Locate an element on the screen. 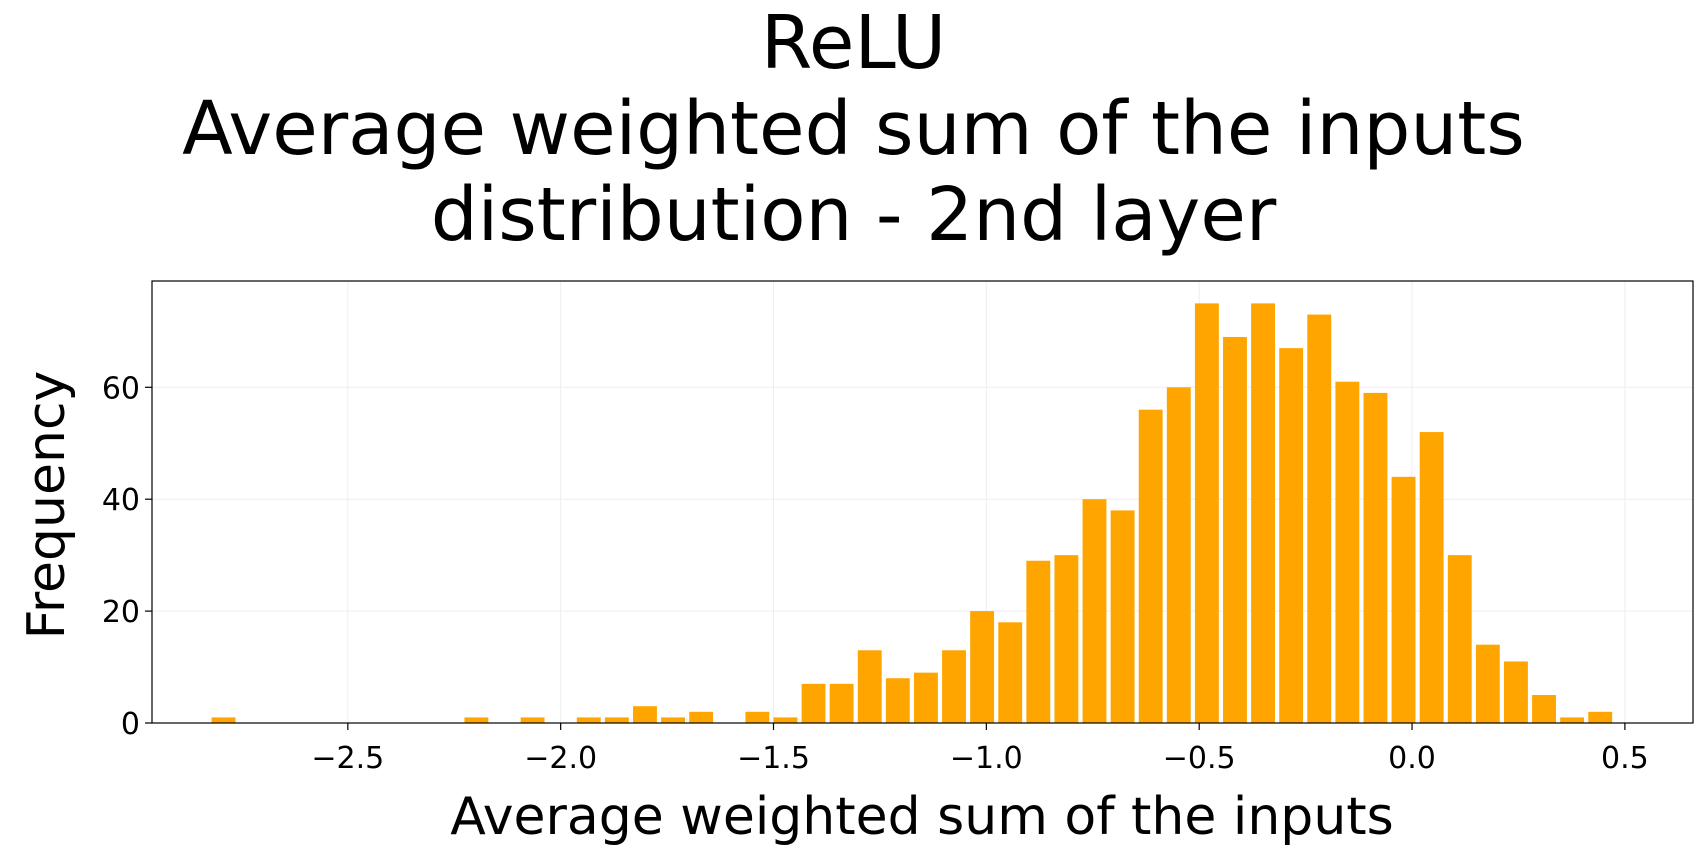 The height and width of the screenshot is (863, 1707). chart-title-line-1: ReLU is located at coordinates (853, 43).